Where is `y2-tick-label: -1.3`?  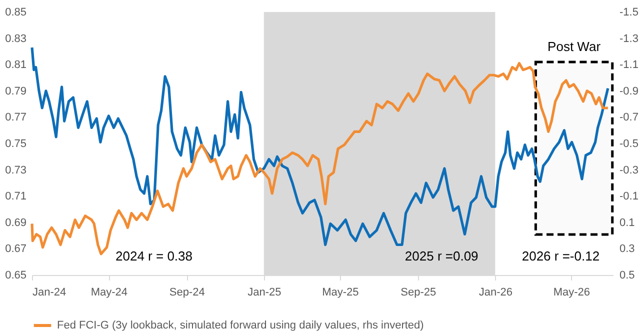
y2-tick-label: -1.3 is located at coordinates (629, 38).